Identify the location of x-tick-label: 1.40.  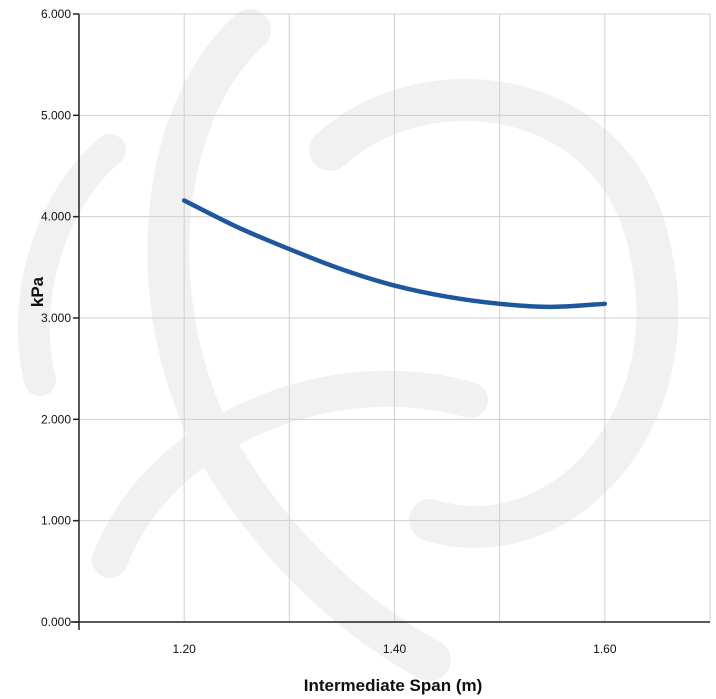
(395, 649).